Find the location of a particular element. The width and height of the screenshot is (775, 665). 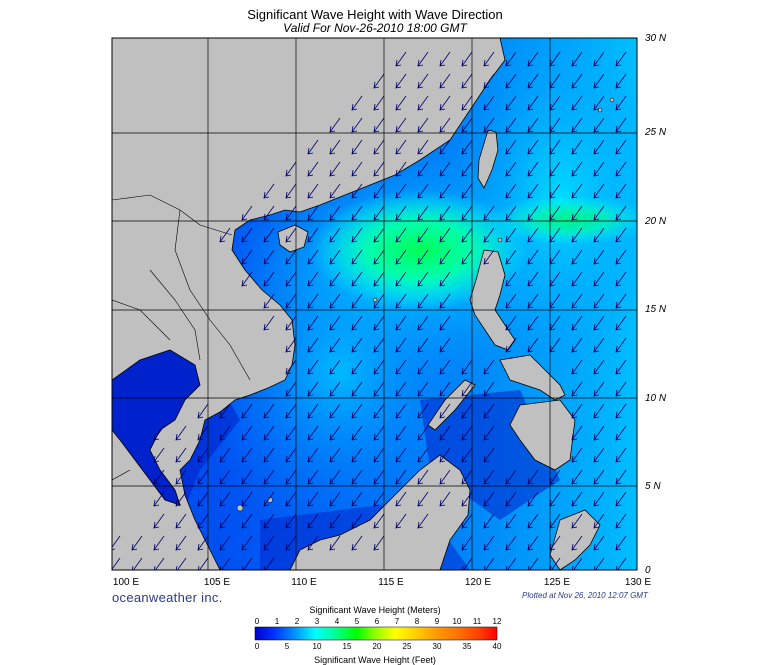

colorbar-meter-tick: 6 is located at coordinates (377, 621).